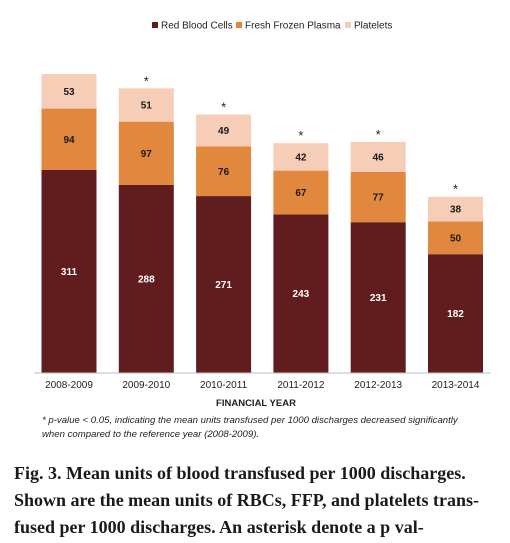 This screenshot has width=510, height=543. I want to click on data-label: 77, so click(379, 198).